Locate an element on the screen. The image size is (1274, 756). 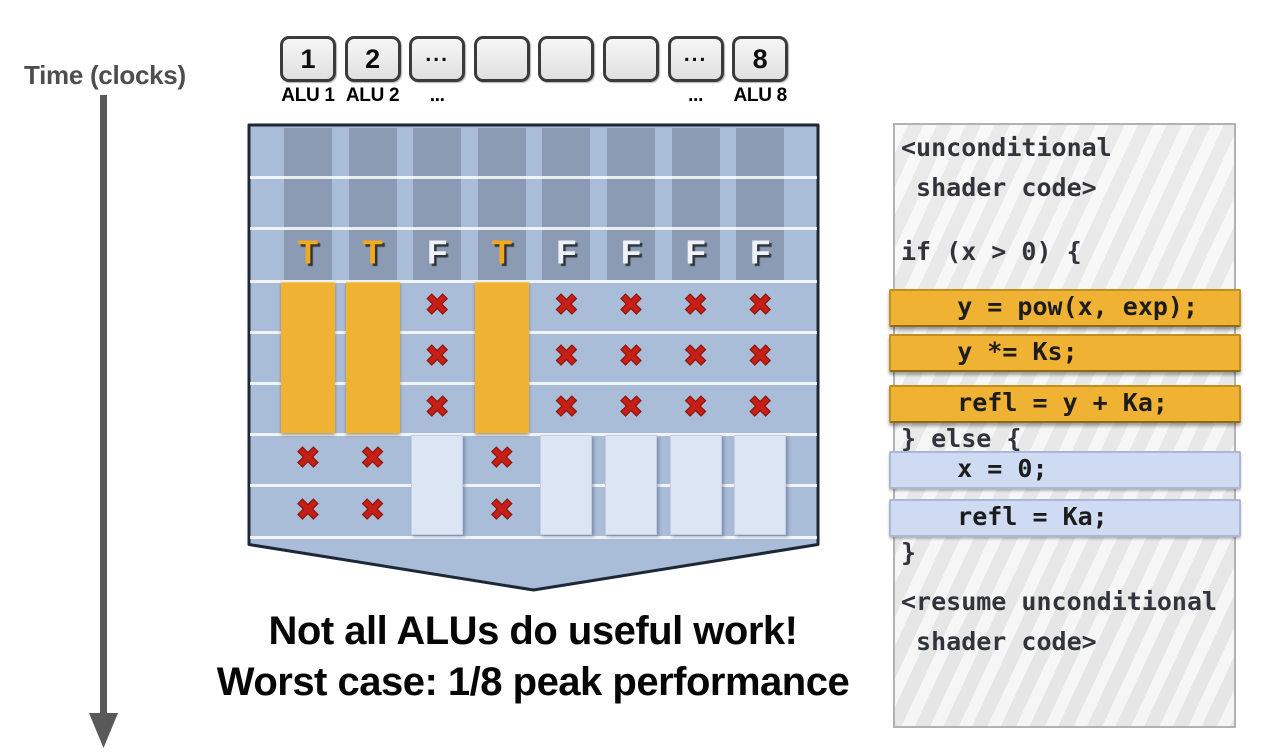
code-line-highlight-if: refl = y + Ka; is located at coordinates (1065, 404).